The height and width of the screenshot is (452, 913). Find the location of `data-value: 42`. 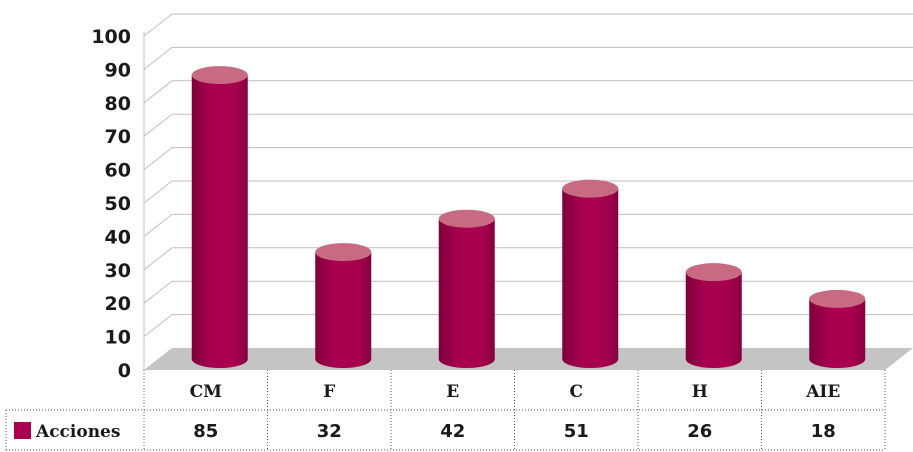

data-value: 42 is located at coordinates (452, 431).